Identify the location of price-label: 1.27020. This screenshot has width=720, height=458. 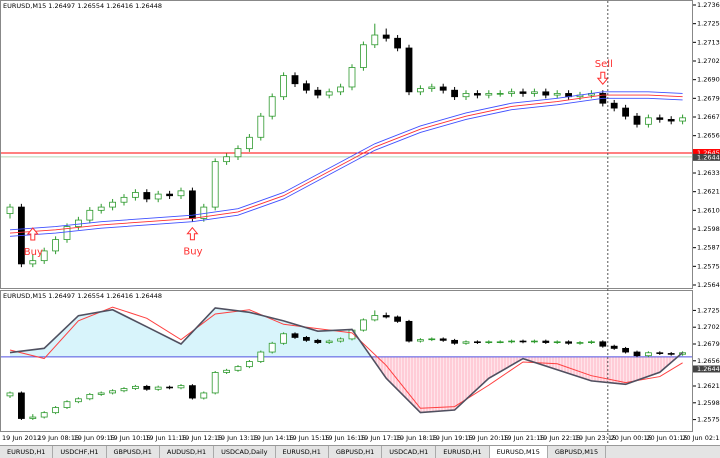
(708, 61).